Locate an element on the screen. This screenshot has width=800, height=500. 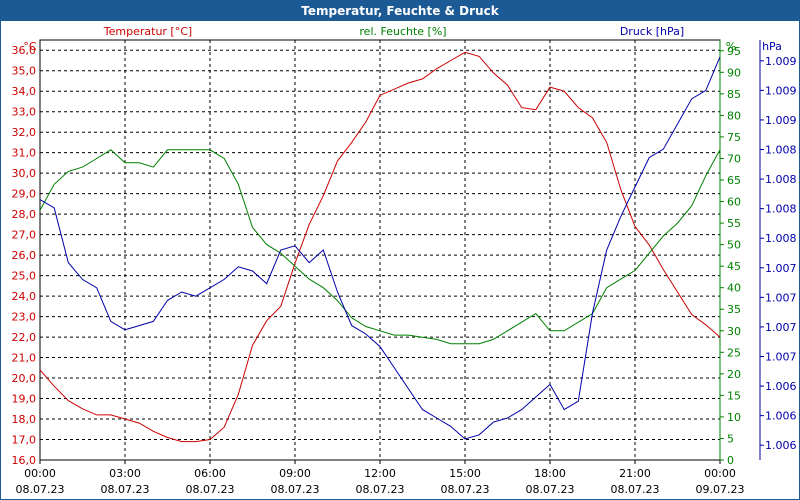
temperature-tick-label: 16,0 is located at coordinates (24, 460).